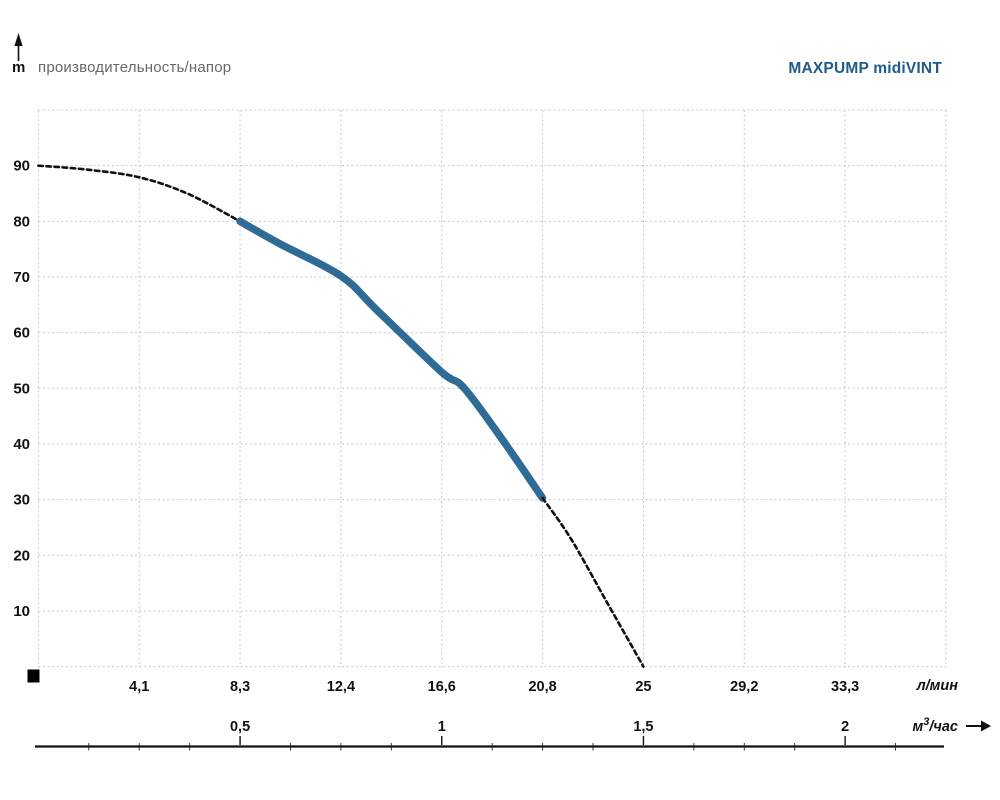  What do you see at coordinates (33, 676) in the screenshot?
I see `origin-marker` at bounding box center [33, 676].